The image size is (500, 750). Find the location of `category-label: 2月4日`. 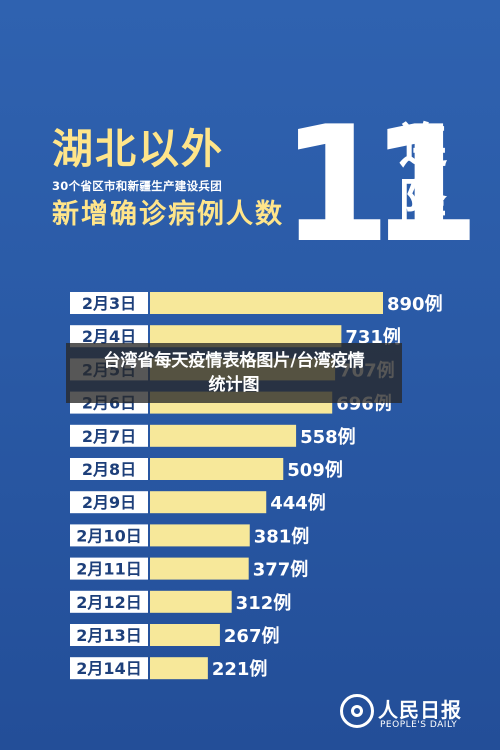

category-label: 2月4日 is located at coordinates (109, 336).